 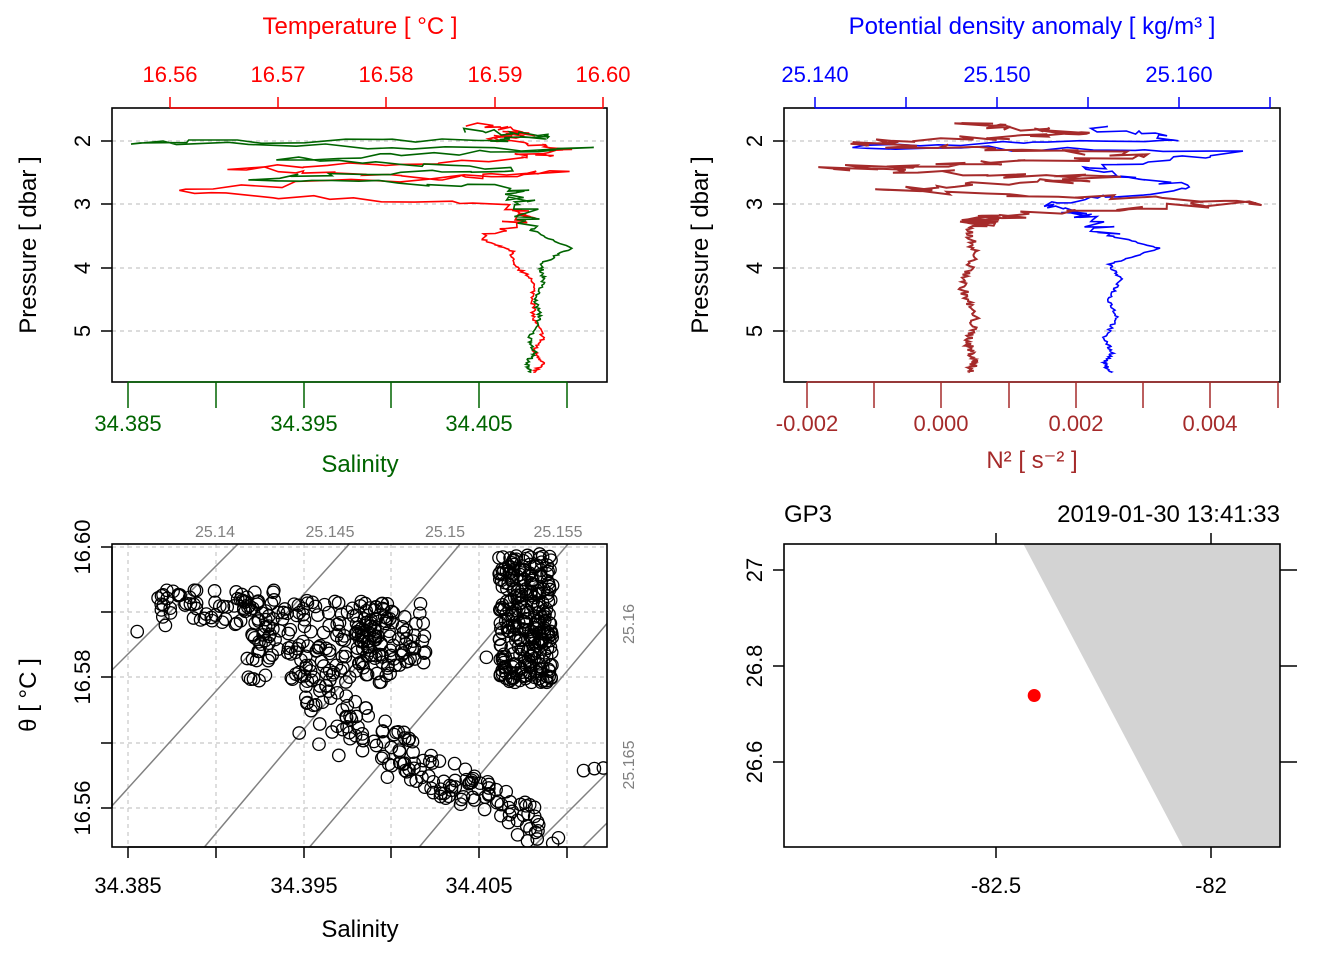 What do you see at coordinates (494, 74) in the screenshot?
I see `temperature-tick-label: 16.59` at bounding box center [494, 74].